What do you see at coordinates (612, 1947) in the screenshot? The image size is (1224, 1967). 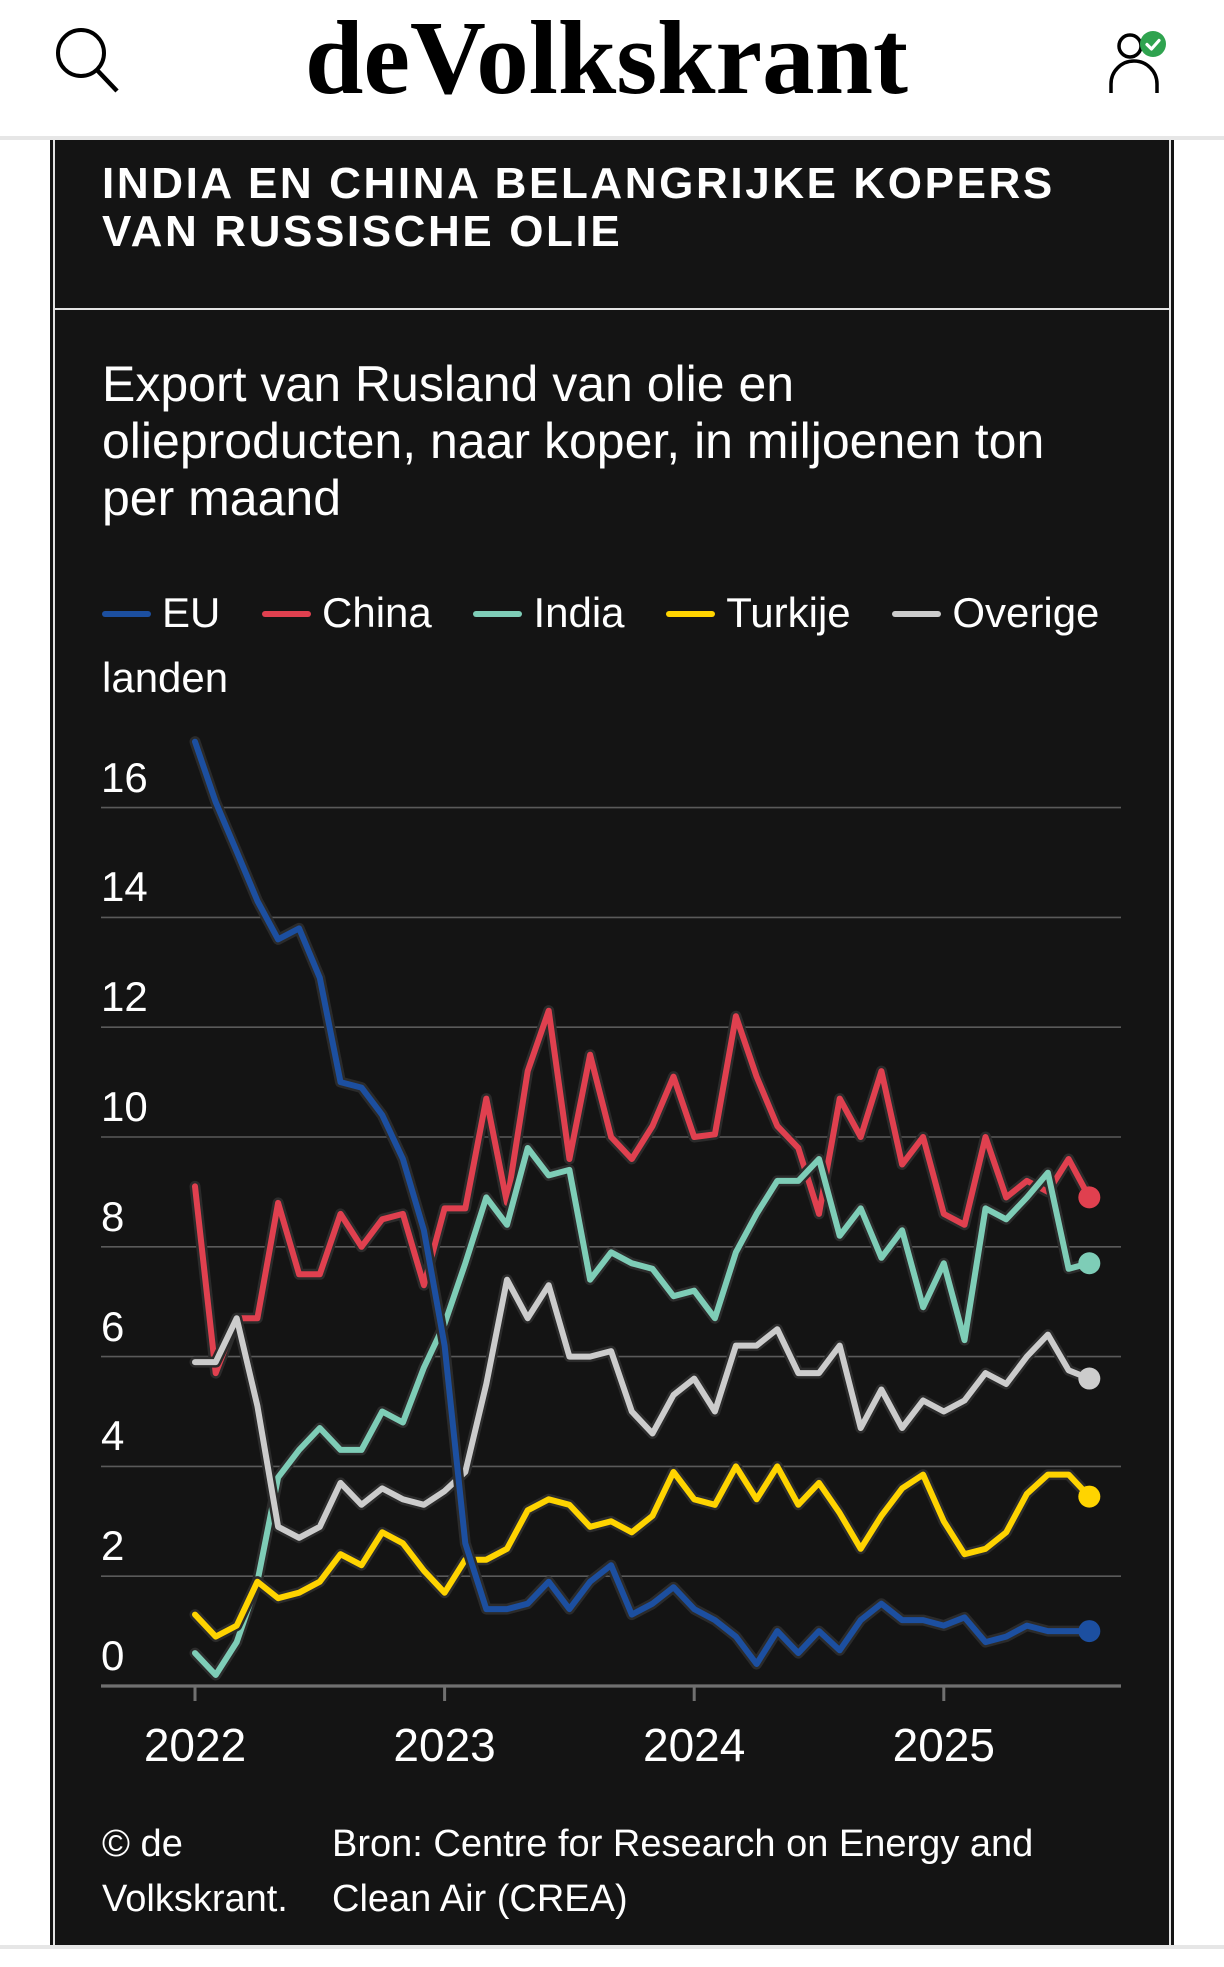 I see `panel-bottom-divider` at bounding box center [612, 1947].